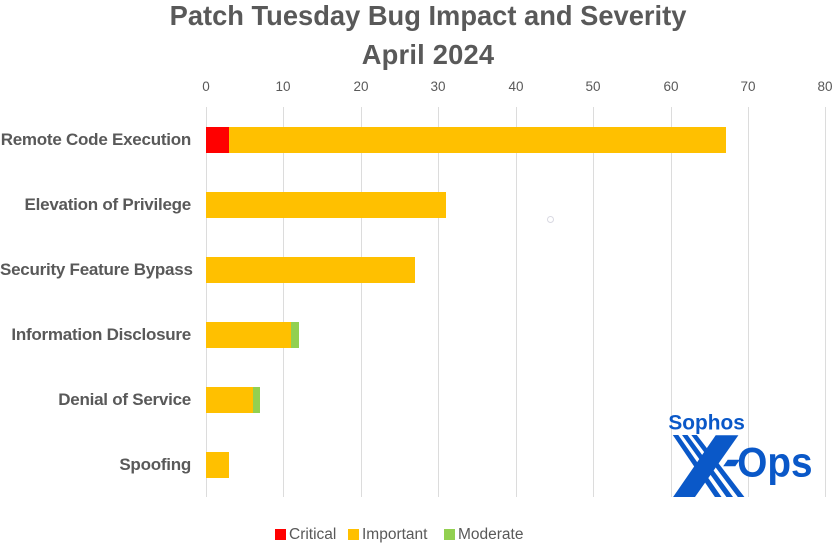  I want to click on svg-text: Ops, so click(774, 462).